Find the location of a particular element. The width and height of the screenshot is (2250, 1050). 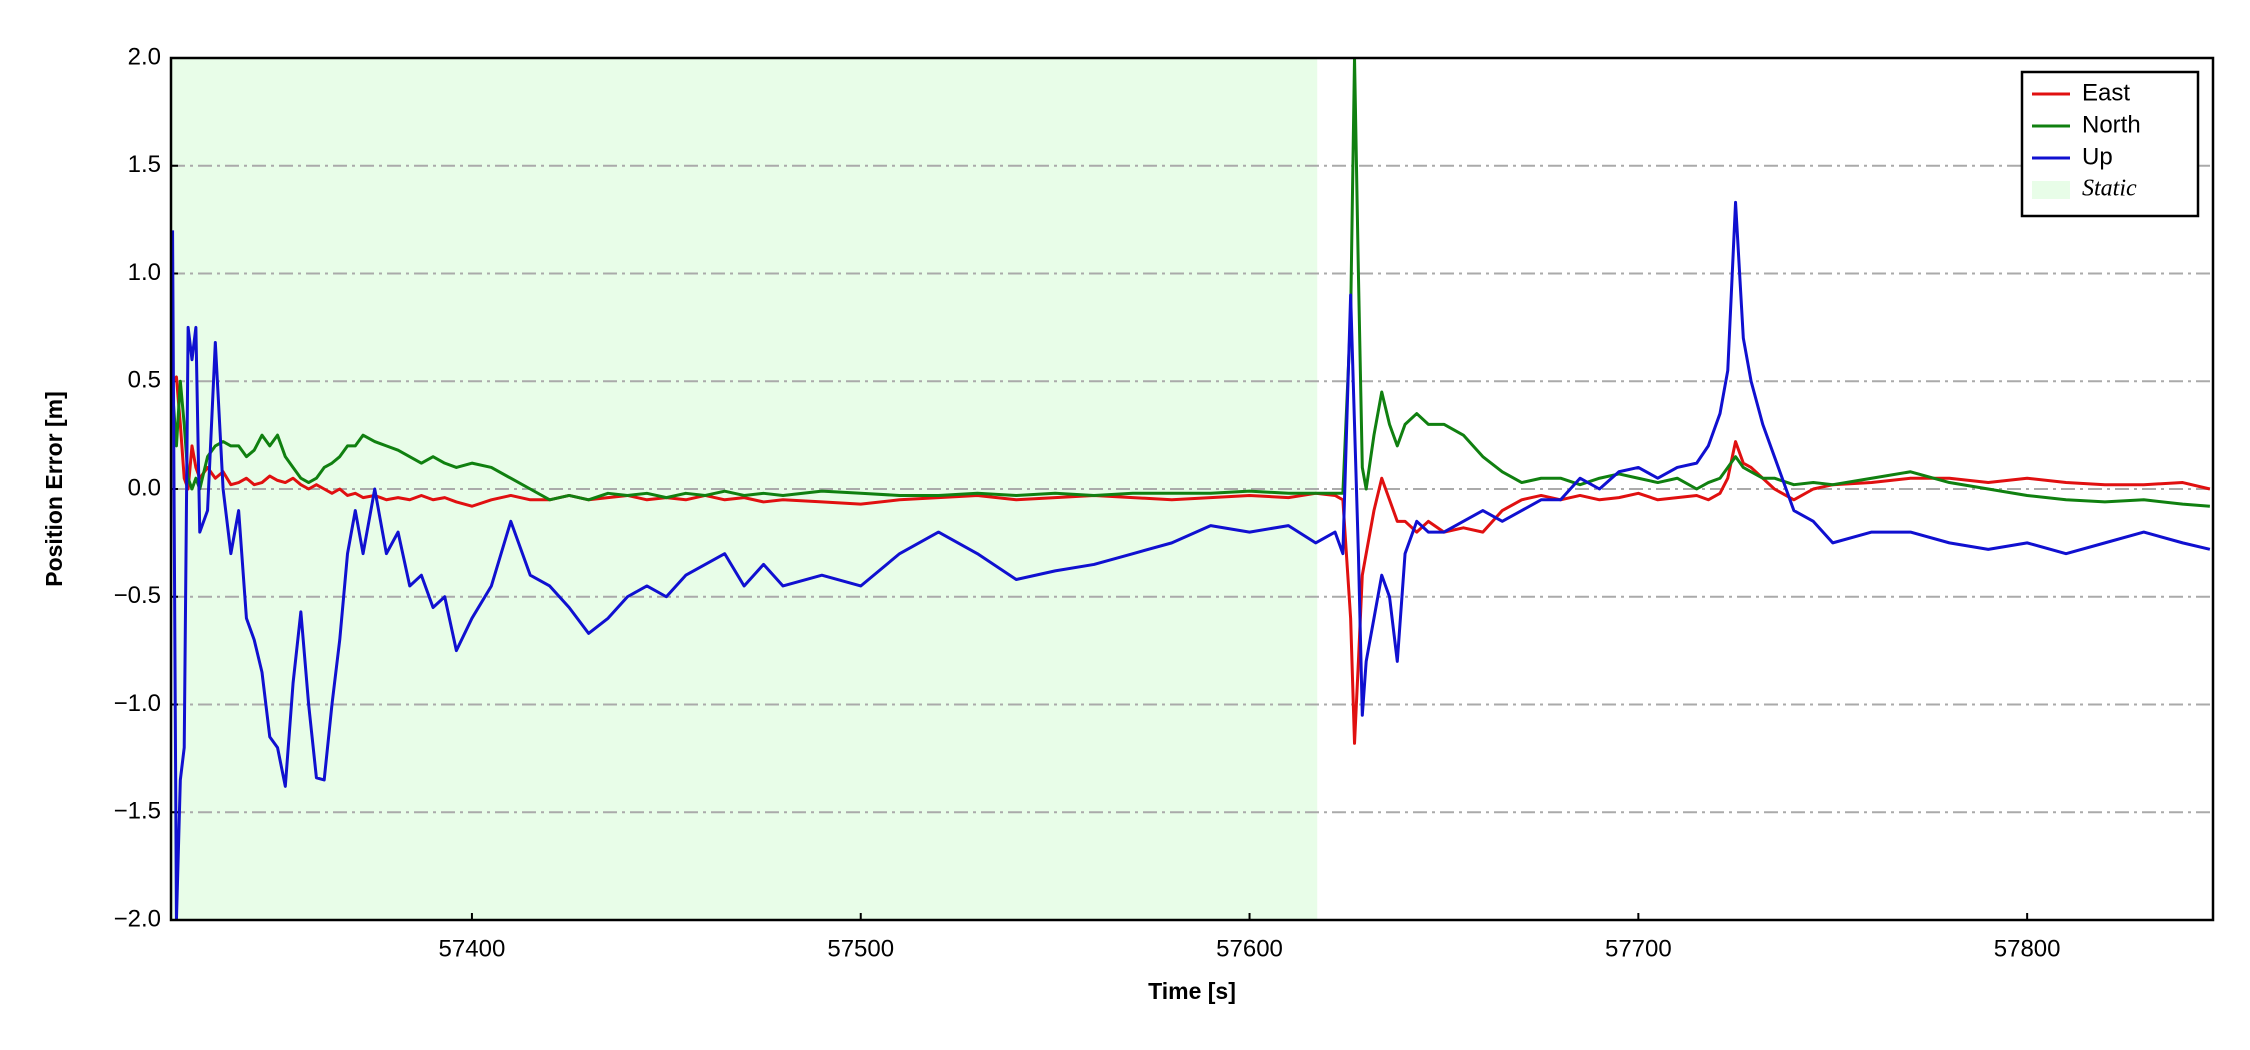

y-tick-label: −2.0 is located at coordinates (137, 918).